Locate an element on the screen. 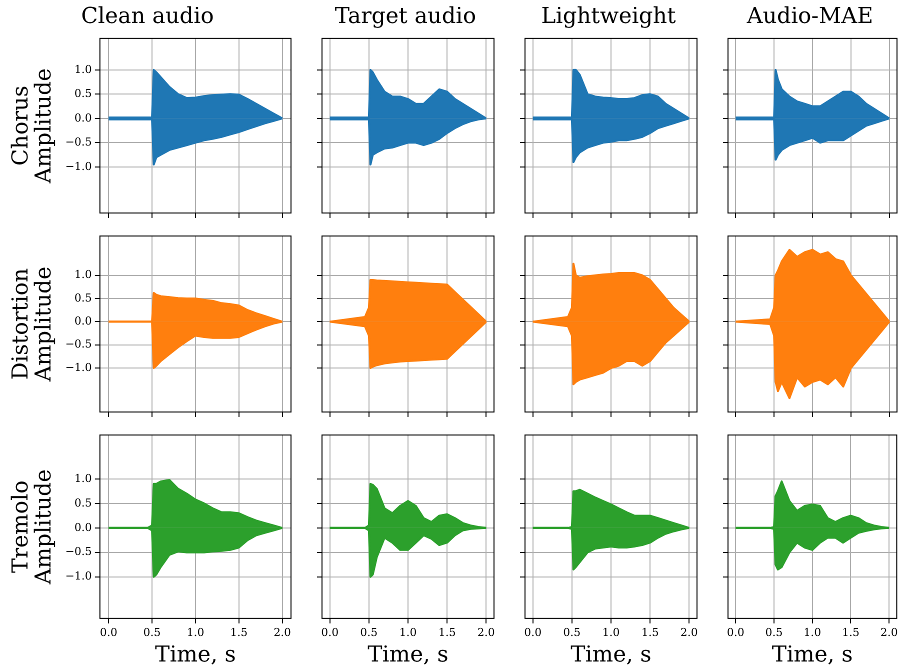 This screenshot has height=671, width=901. chart-title: Clean audio is located at coordinates (147, 16).